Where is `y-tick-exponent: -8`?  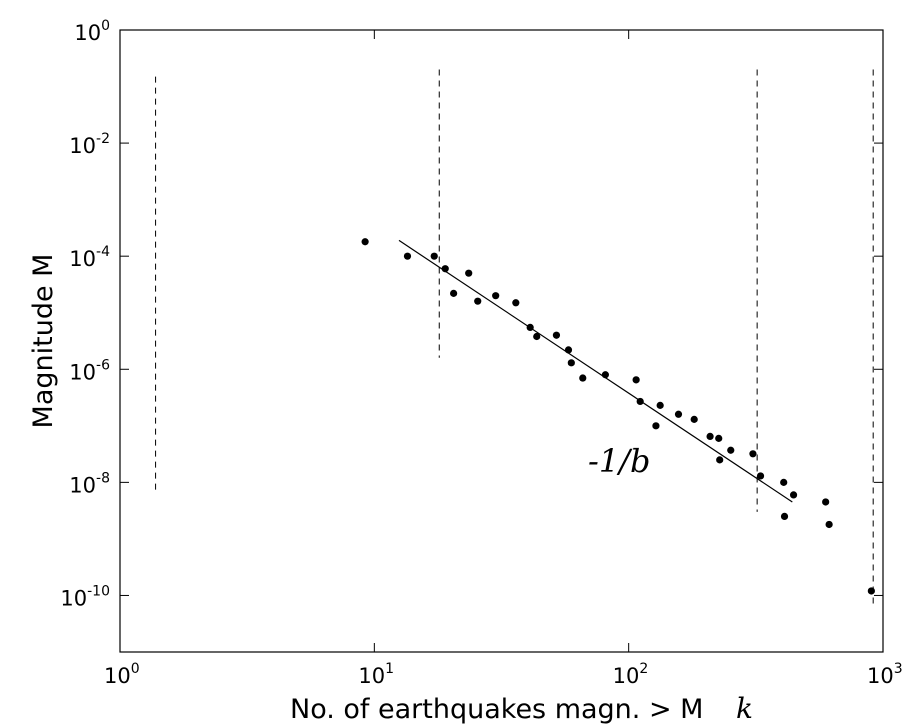
y-tick-exponent: -8 is located at coordinates (103, 478).